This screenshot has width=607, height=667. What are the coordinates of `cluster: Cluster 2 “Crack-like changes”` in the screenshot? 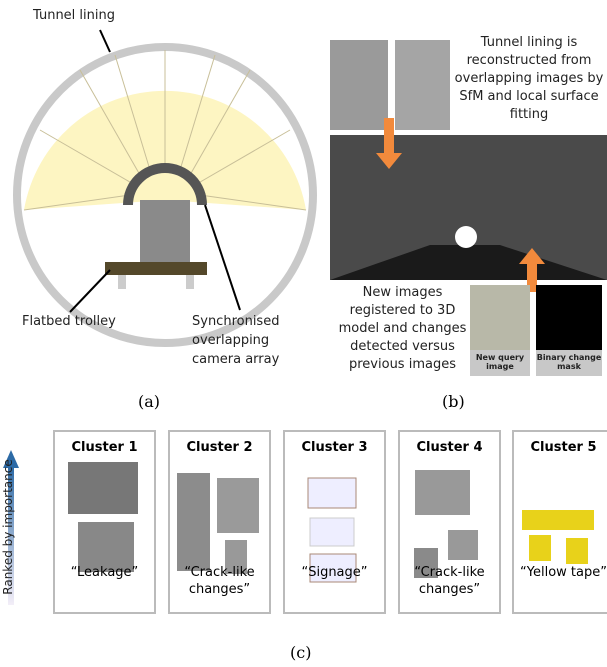 It's located at (219, 522).